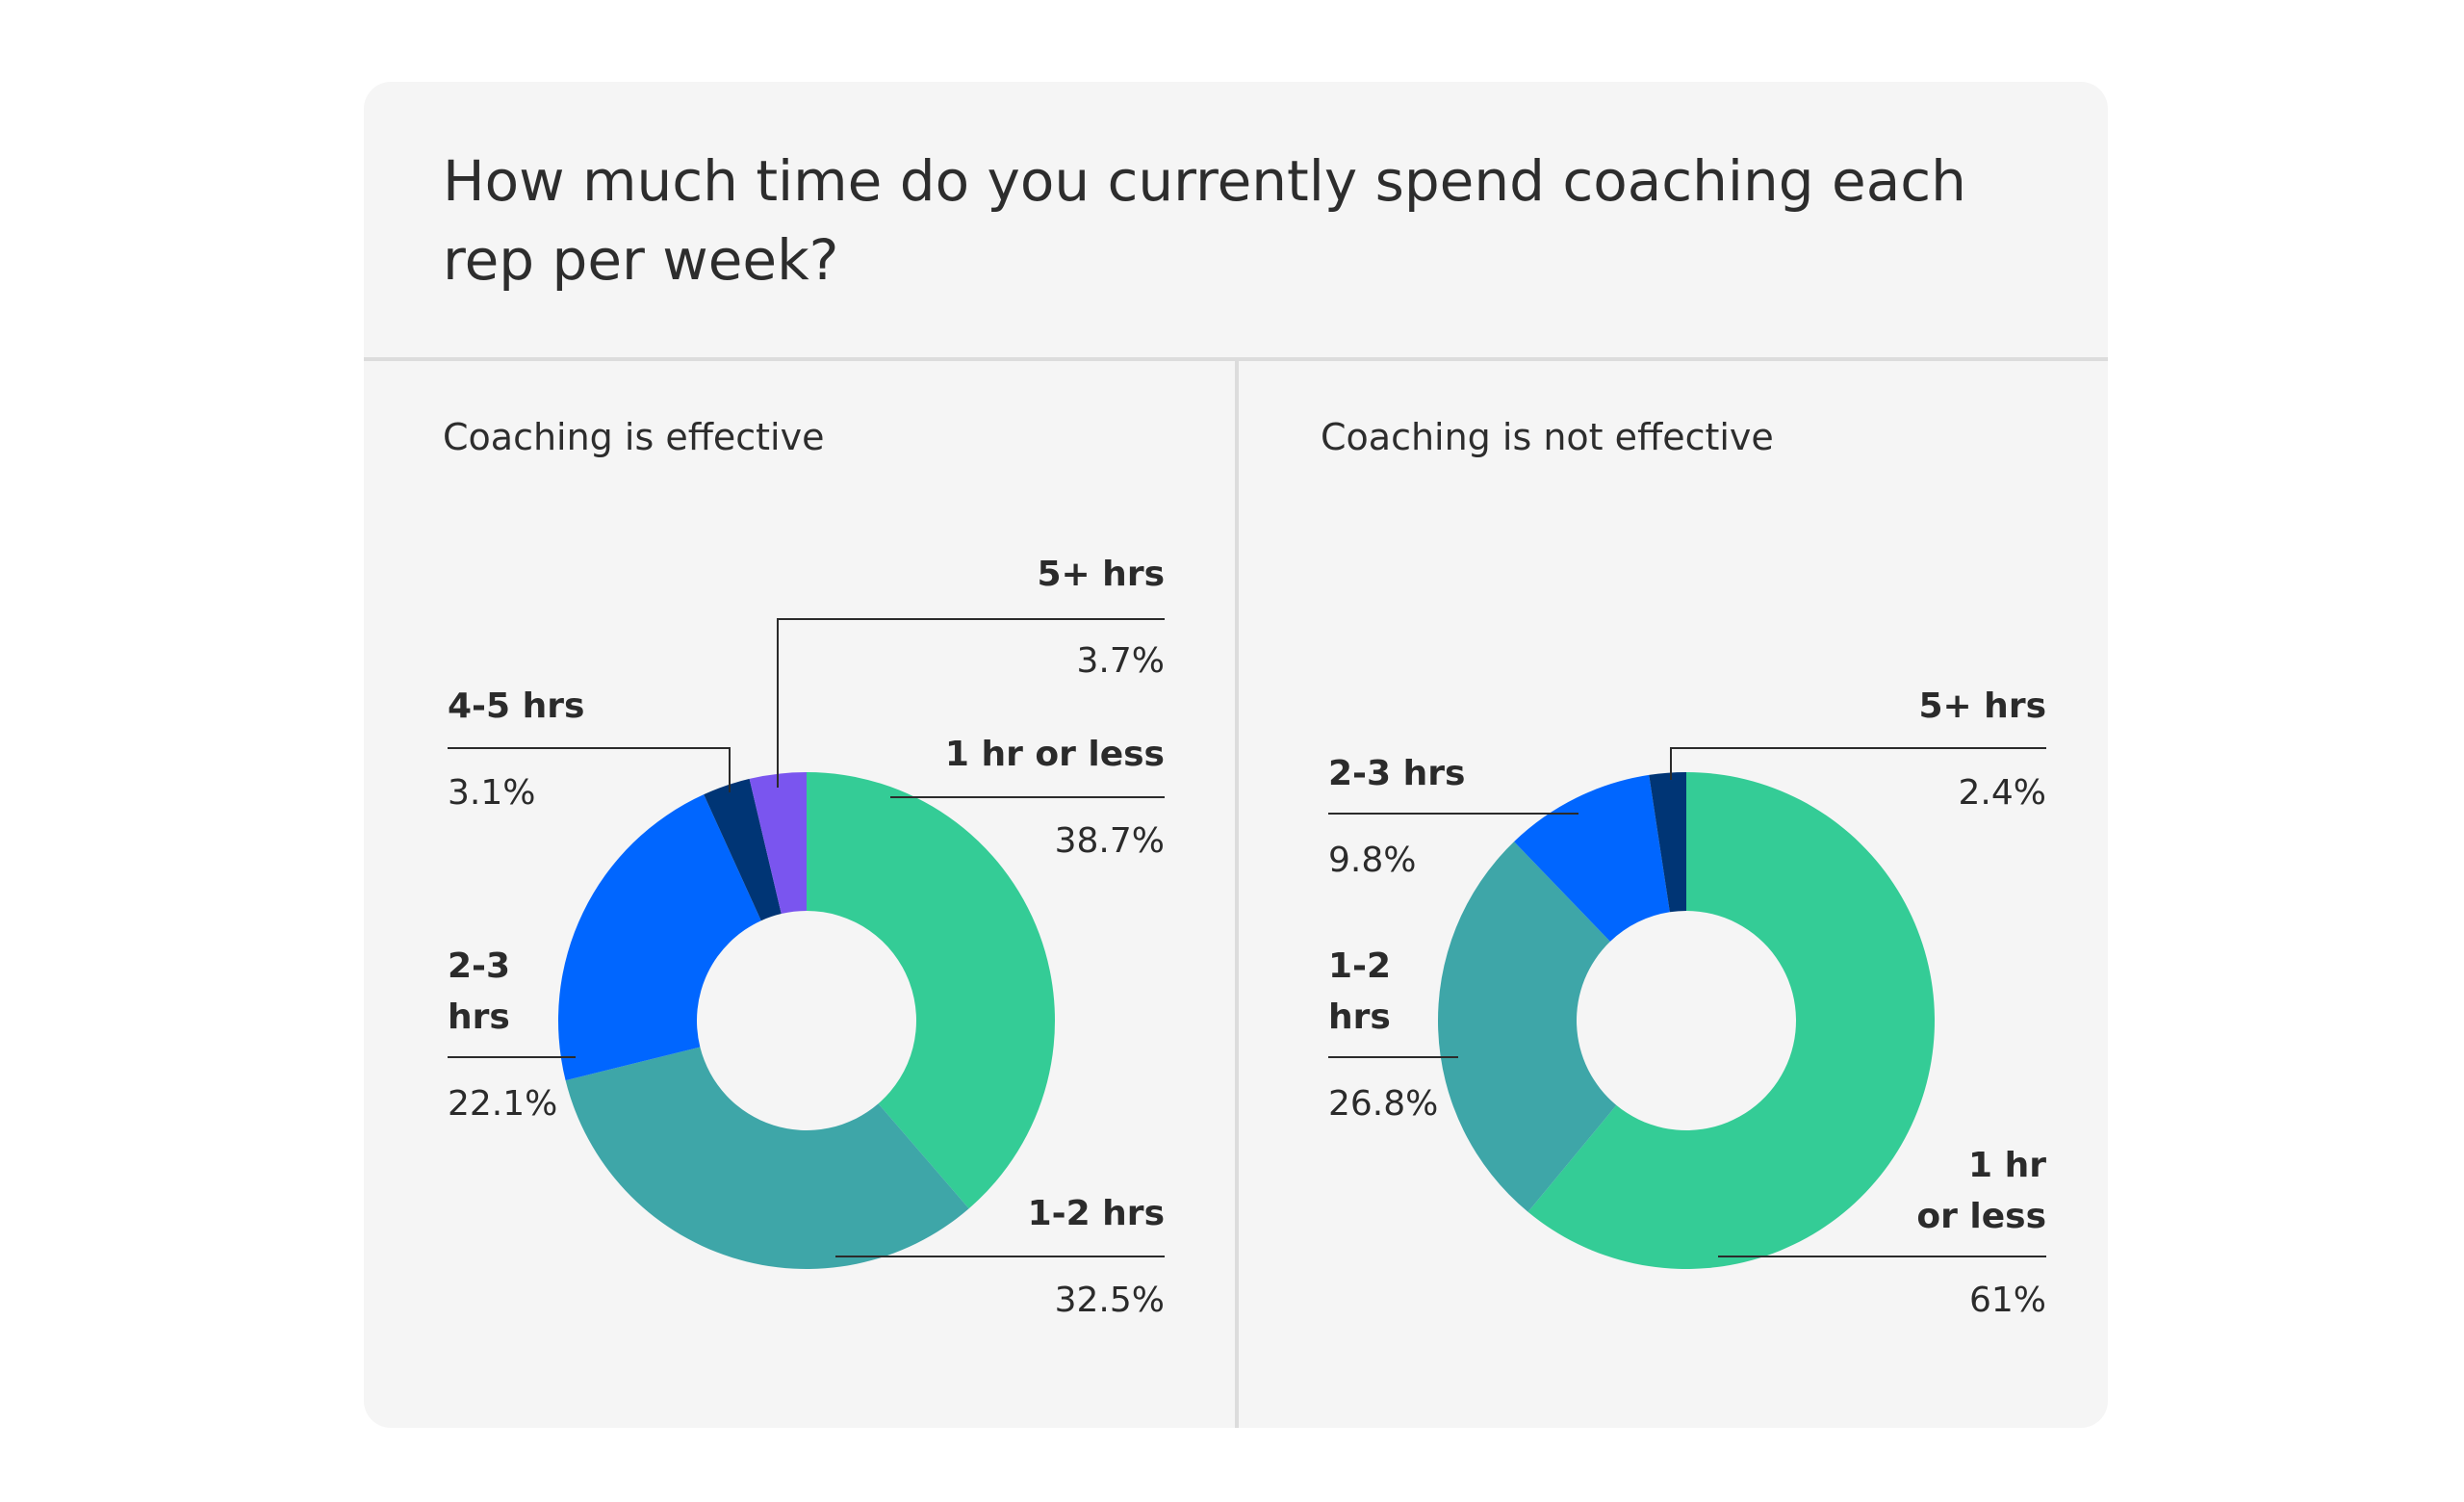  Describe the element at coordinates (1236, 359) in the screenshot. I see `title-divider` at that location.